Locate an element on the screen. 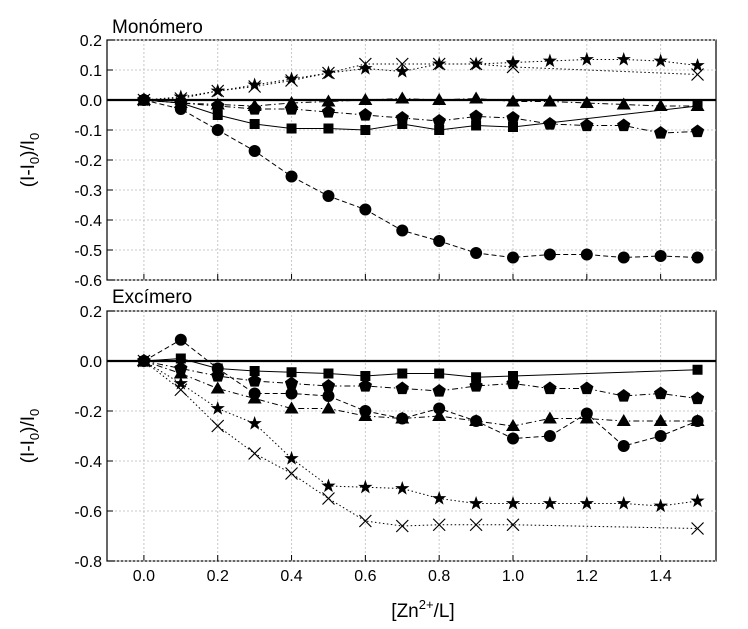  series-line-star is located at coordinates (420, 80).